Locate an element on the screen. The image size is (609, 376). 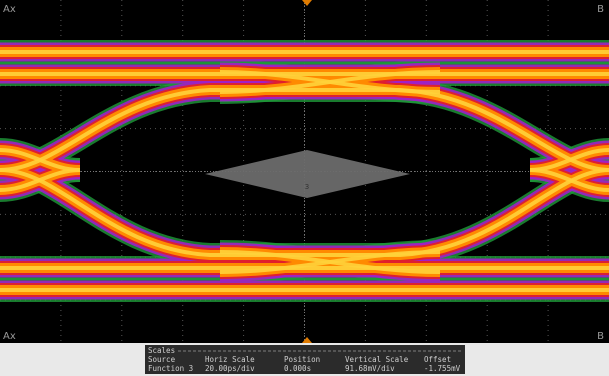
scales-header: Source is located at coordinates (162, 359).